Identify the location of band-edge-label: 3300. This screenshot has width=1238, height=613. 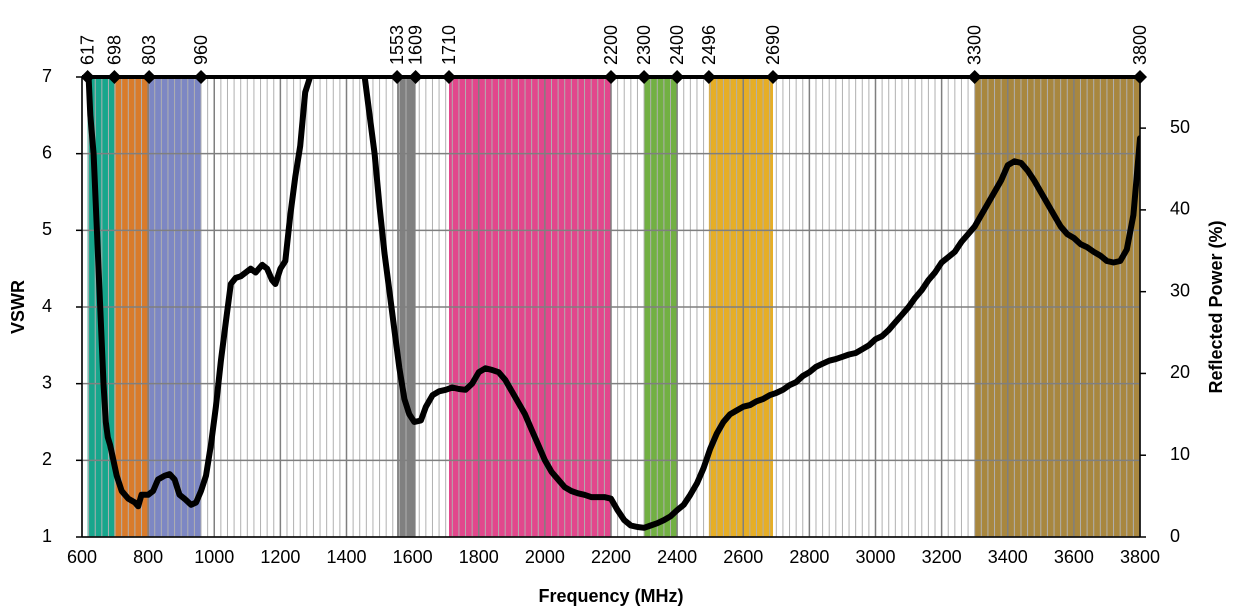
(975, 45).